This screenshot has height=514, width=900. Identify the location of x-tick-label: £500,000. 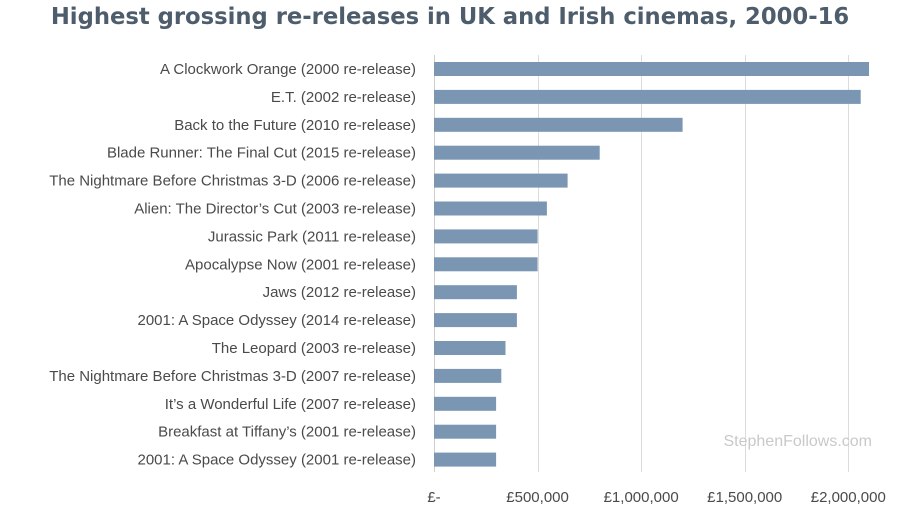
(537, 497).